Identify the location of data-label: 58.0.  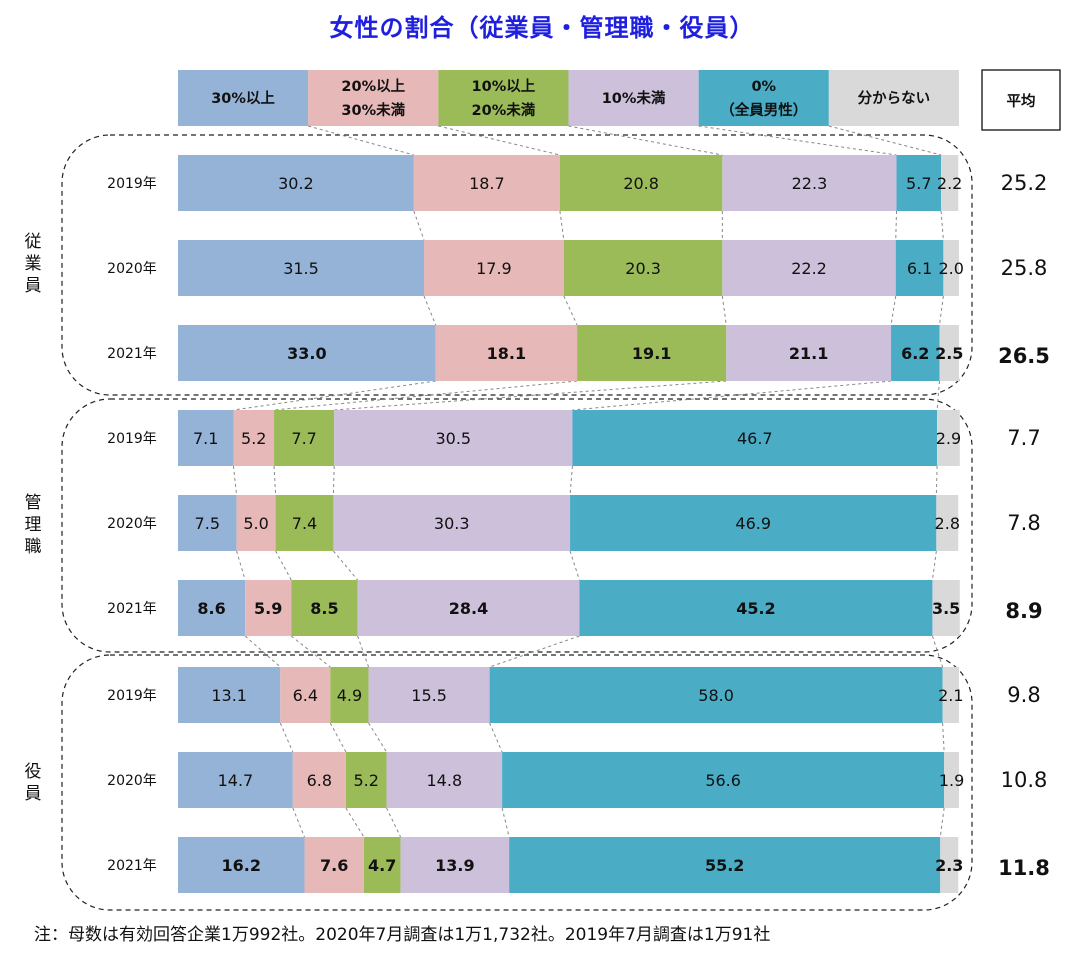
(716, 695).